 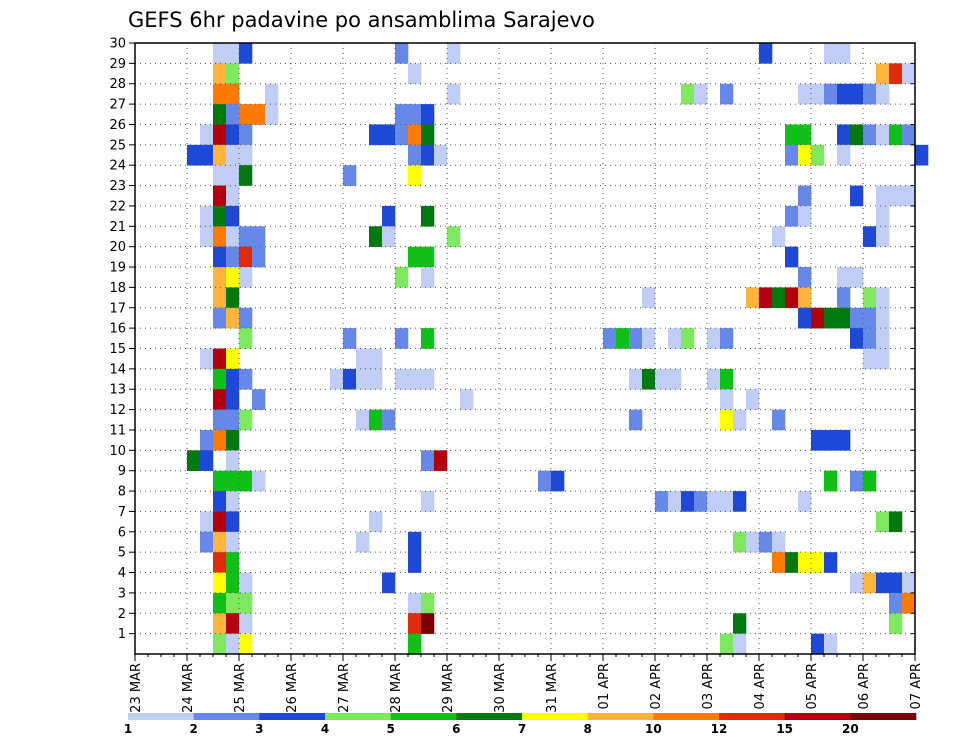 I want to click on x-tick-label: 06 APR, so click(x=864, y=686).